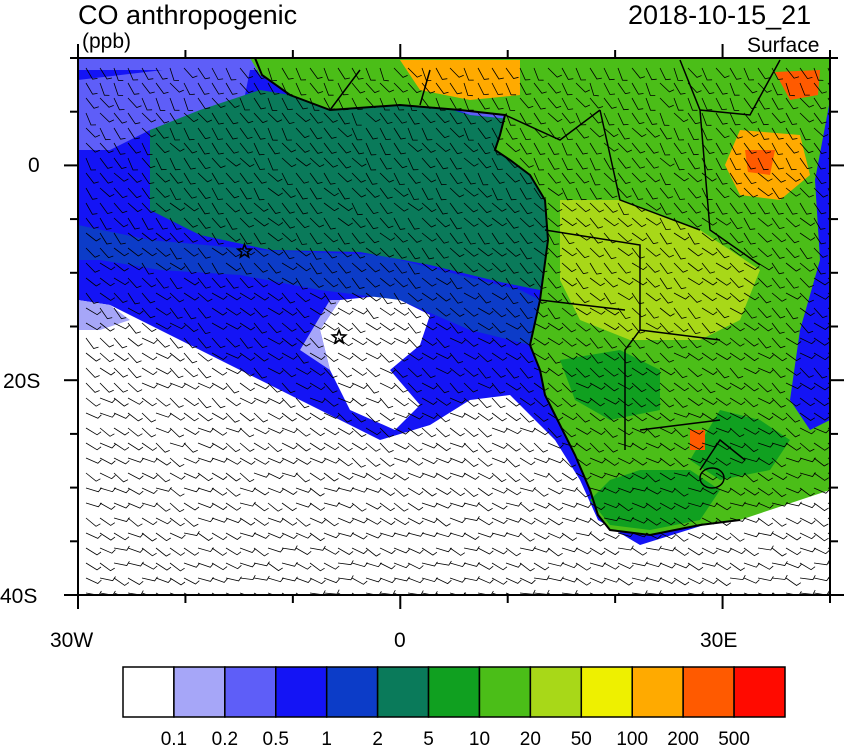  I want to click on colorbar-label: 20, so click(530, 739).